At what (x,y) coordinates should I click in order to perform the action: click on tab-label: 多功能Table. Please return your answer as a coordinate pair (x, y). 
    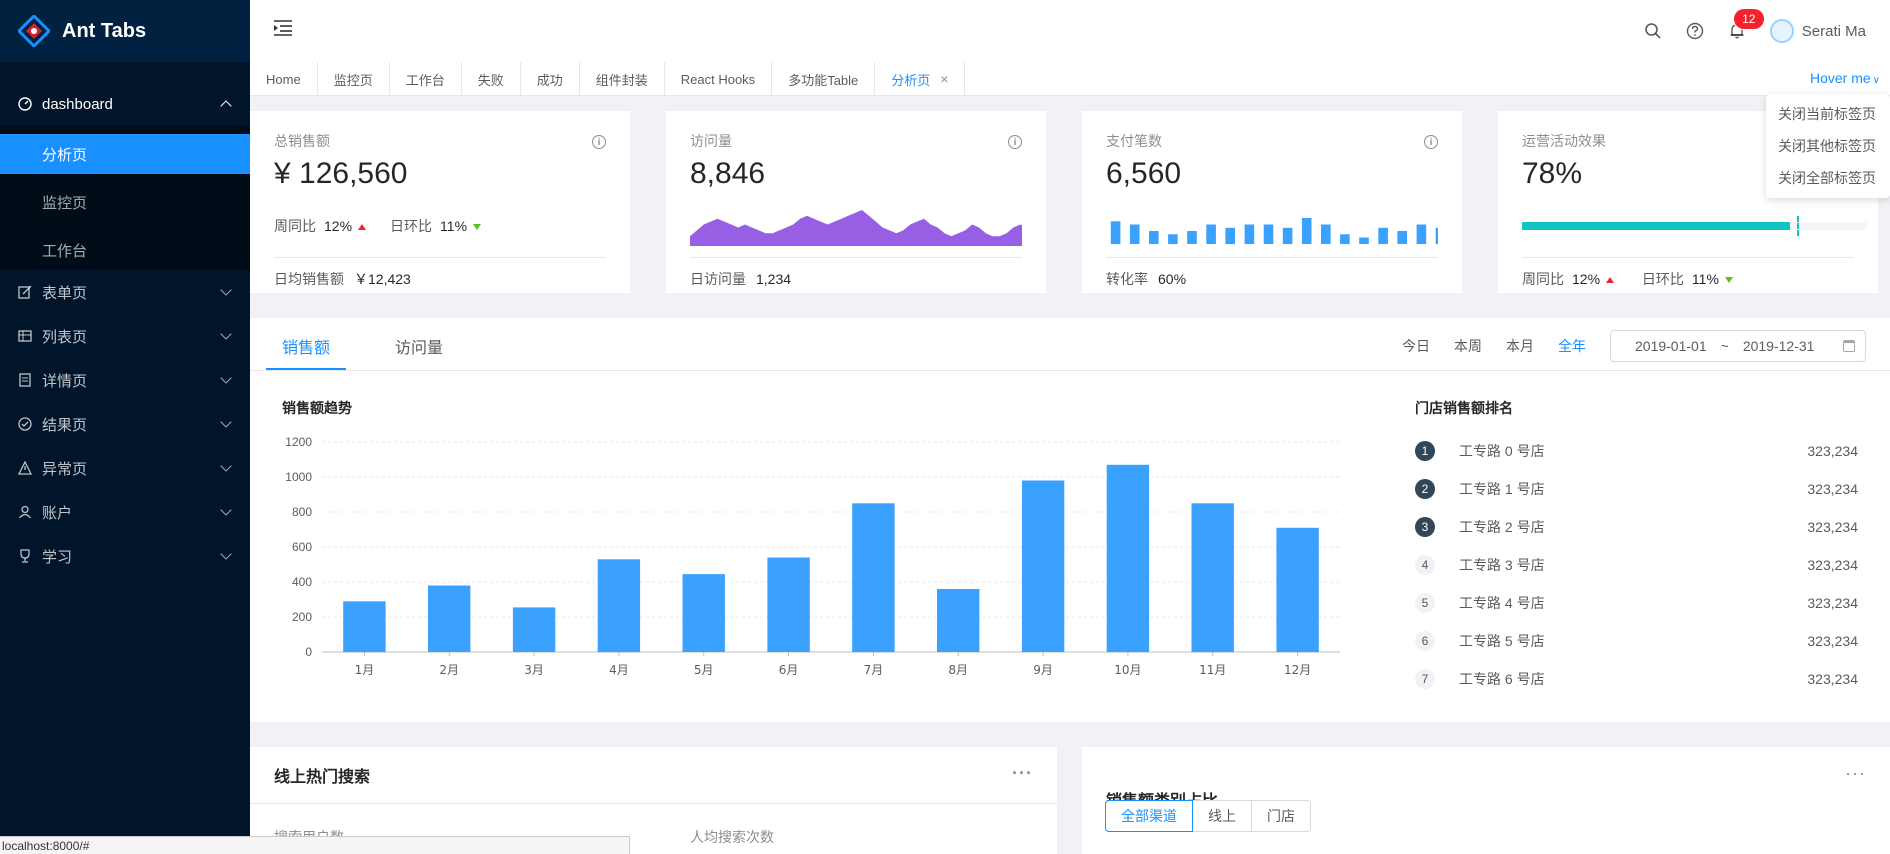
    Looking at the image, I should click on (823, 80).